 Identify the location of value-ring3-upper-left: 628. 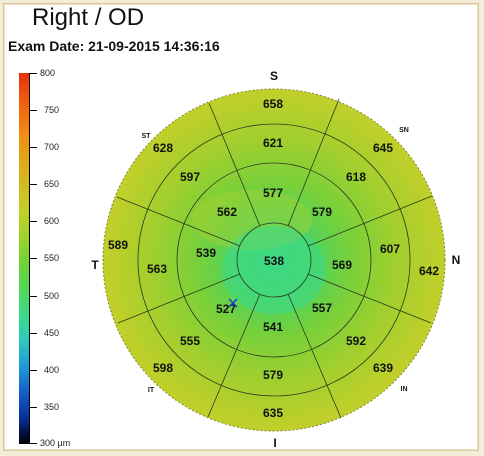
(163, 148).